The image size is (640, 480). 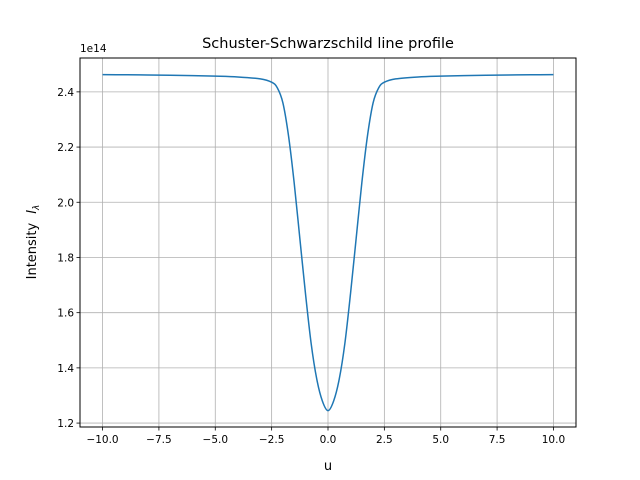 I want to click on y-tick-label: 1.6, so click(x=65, y=314).